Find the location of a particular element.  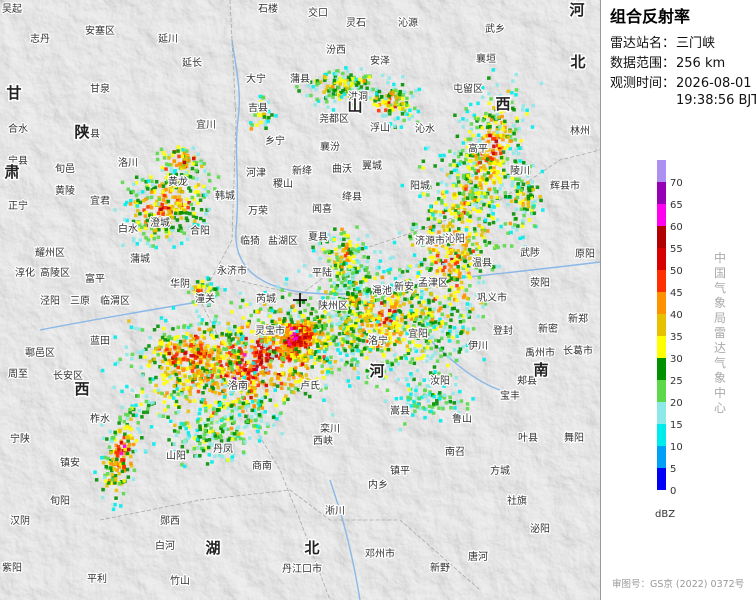

place-label: 高平 is located at coordinates (478, 148).